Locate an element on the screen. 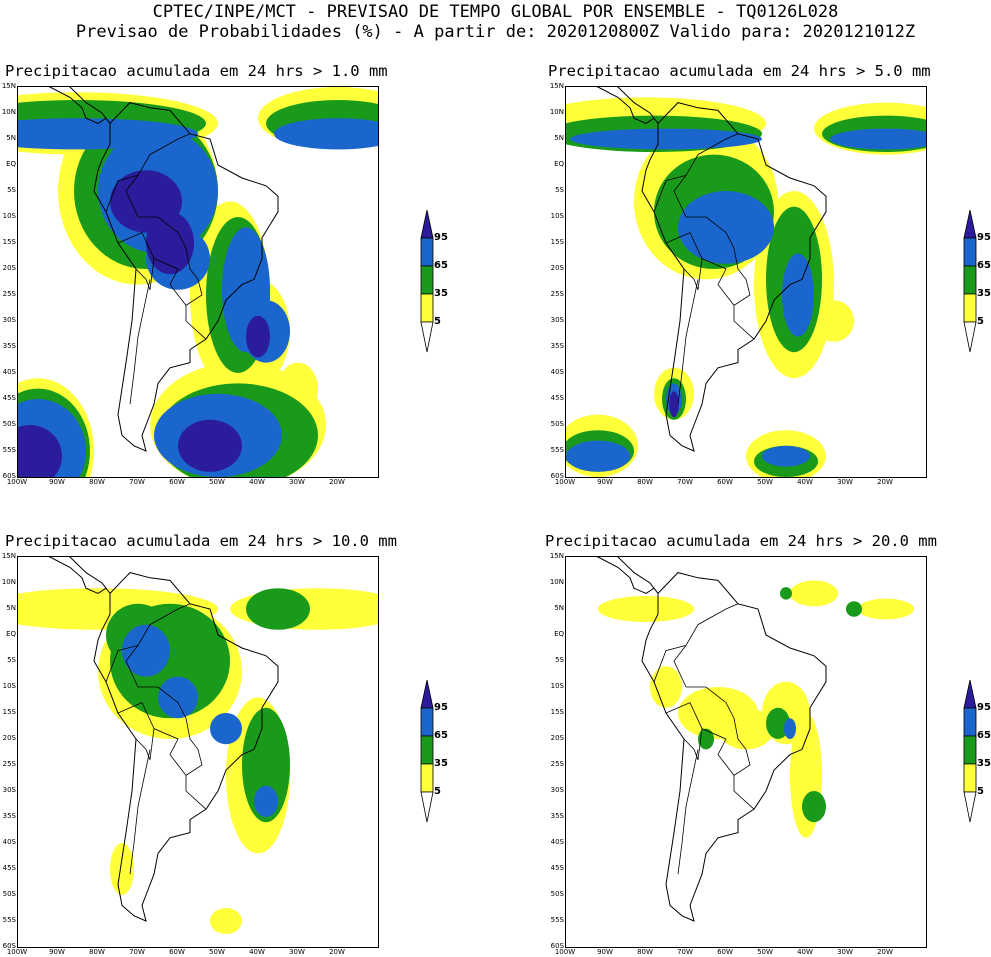 The width and height of the screenshot is (991, 957). color-legend-2: 95 65 35 5 is located at coordinates (977, 282).